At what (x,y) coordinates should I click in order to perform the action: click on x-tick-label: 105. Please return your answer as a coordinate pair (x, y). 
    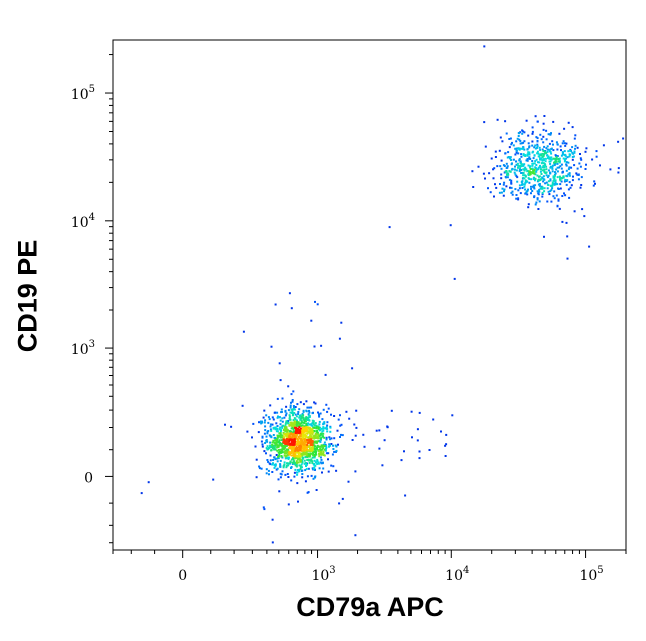
    Looking at the image, I should click on (591, 574).